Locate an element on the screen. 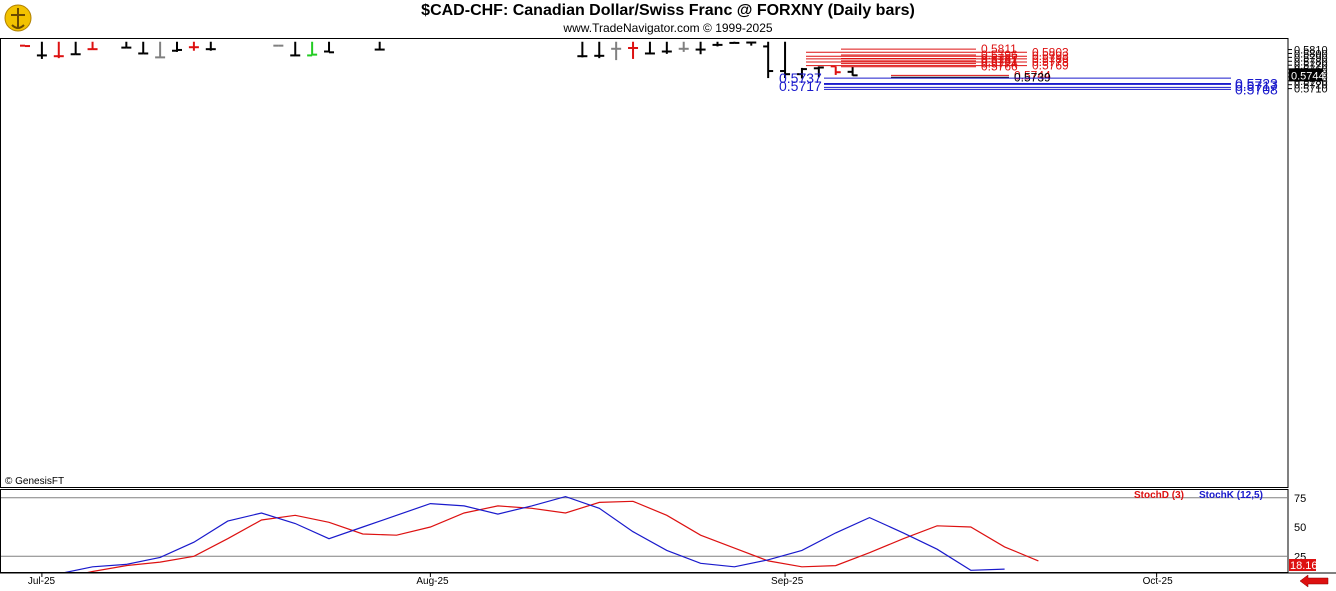  resistance-level-label: 0.5793 is located at coordinates (1050, 56).